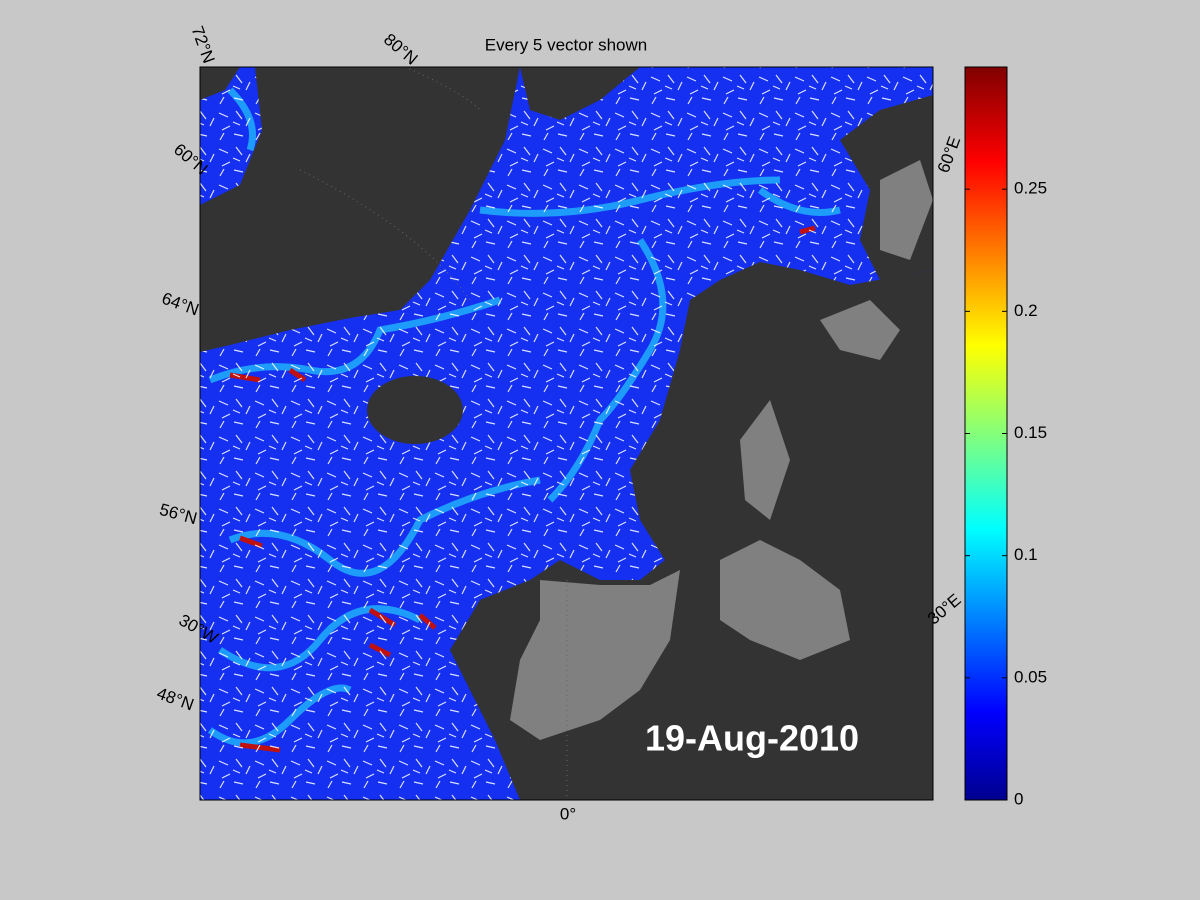 The image size is (1200, 900). Describe the element at coordinates (180, 304) in the screenshot. I see `map-label: 64°N` at that location.